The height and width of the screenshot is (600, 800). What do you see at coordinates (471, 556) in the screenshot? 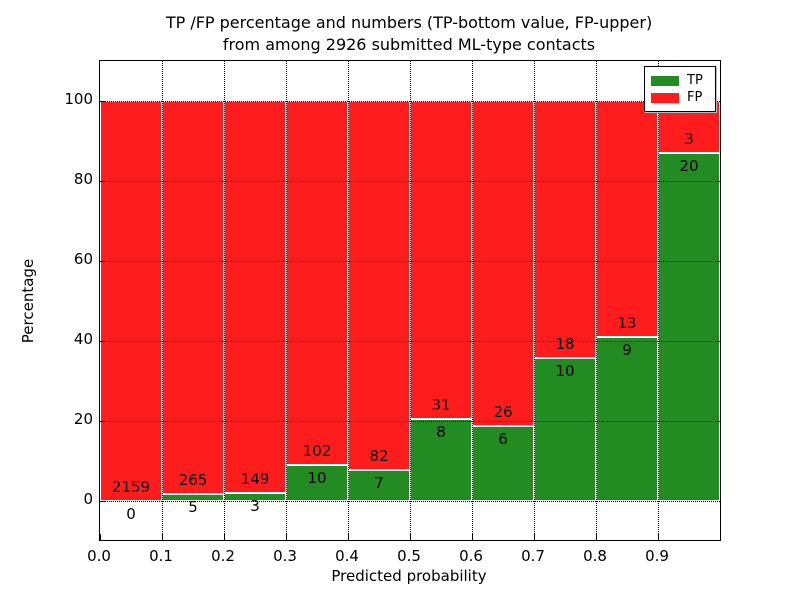
I see `x-tick-label: 0.6` at bounding box center [471, 556].